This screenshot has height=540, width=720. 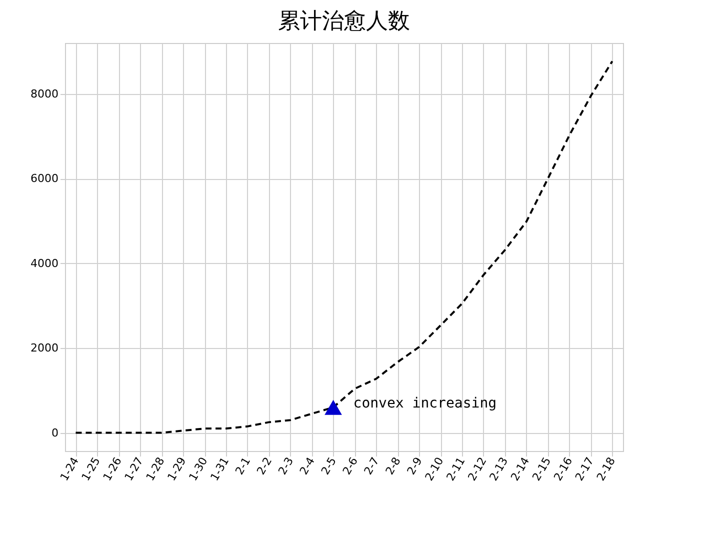 I want to click on x-tick-label: 2-5, so click(x=328, y=466).